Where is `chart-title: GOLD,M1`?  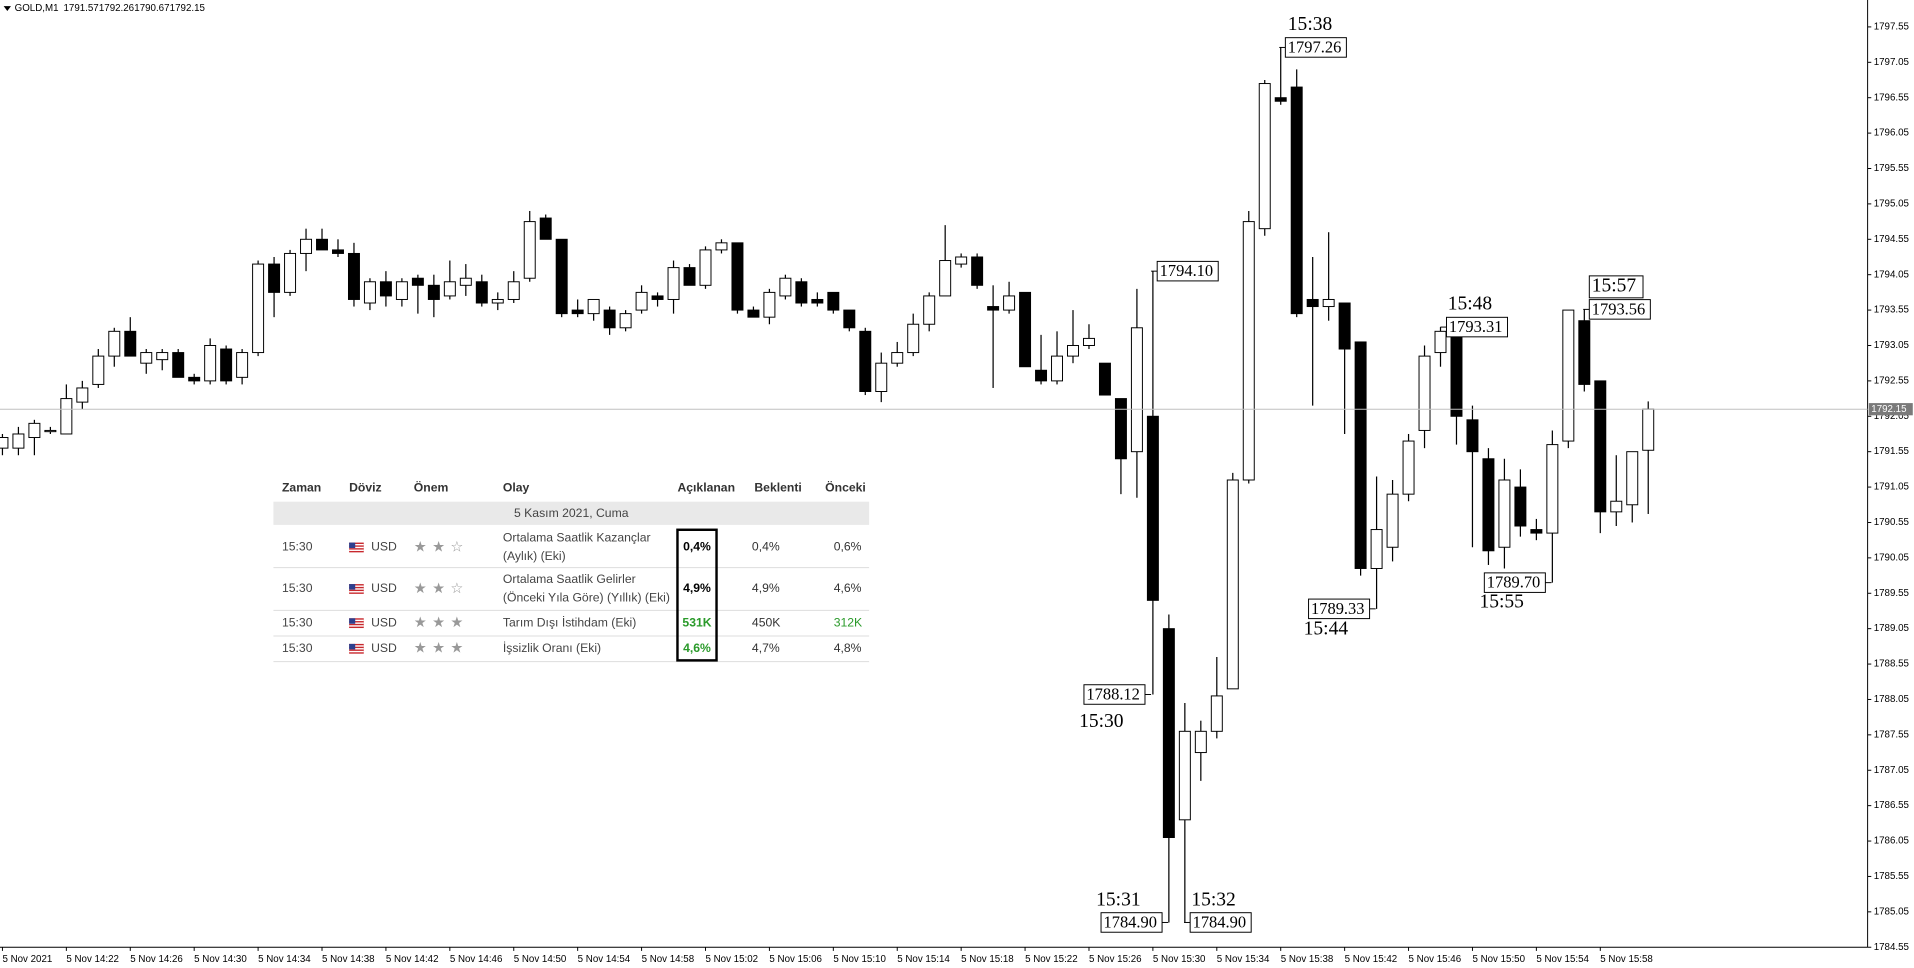 chart-title: GOLD,M1 is located at coordinates (37, 8).